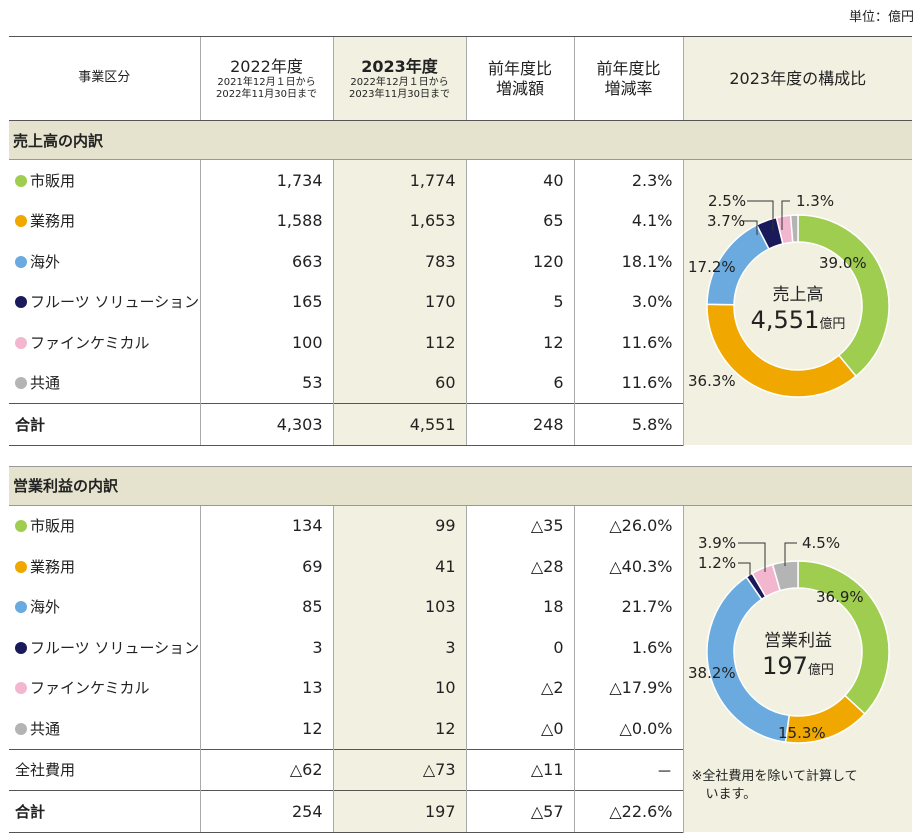  What do you see at coordinates (399, 728) in the screenshot?
I see `value-2023: 12` at bounding box center [399, 728].